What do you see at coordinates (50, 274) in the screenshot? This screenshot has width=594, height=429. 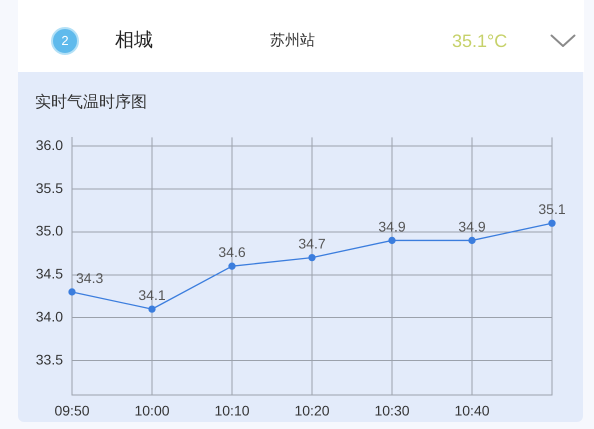 I see `y-tick-label: 34.5` at bounding box center [50, 274].